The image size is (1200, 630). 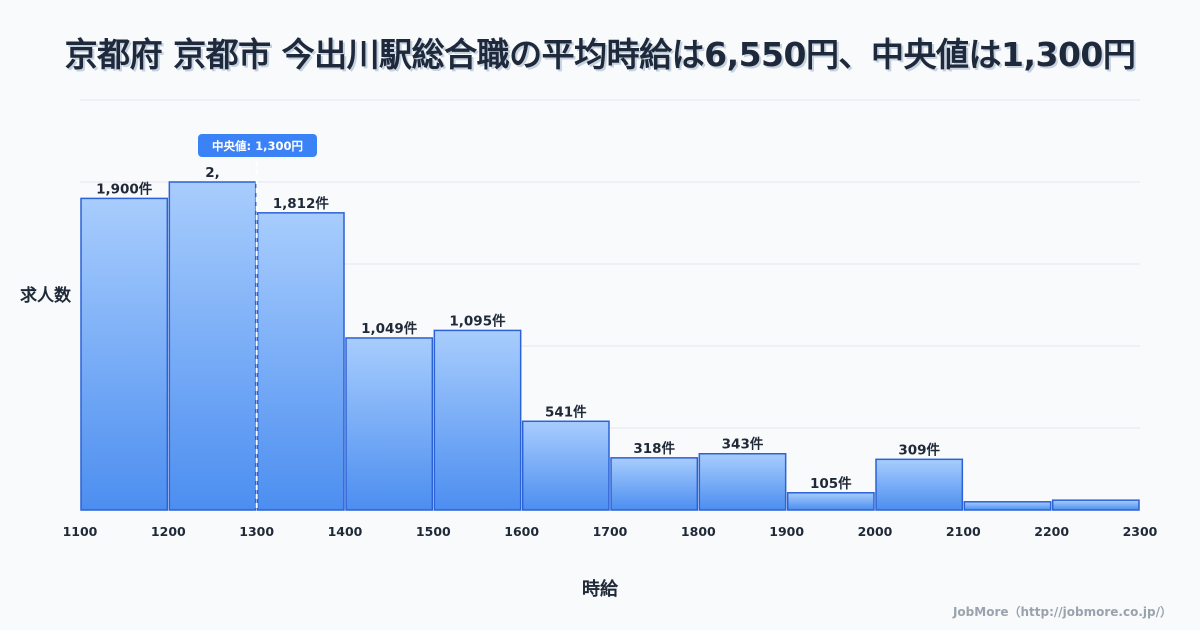 I want to click on x-tick-label: 1700, so click(x=610, y=531).